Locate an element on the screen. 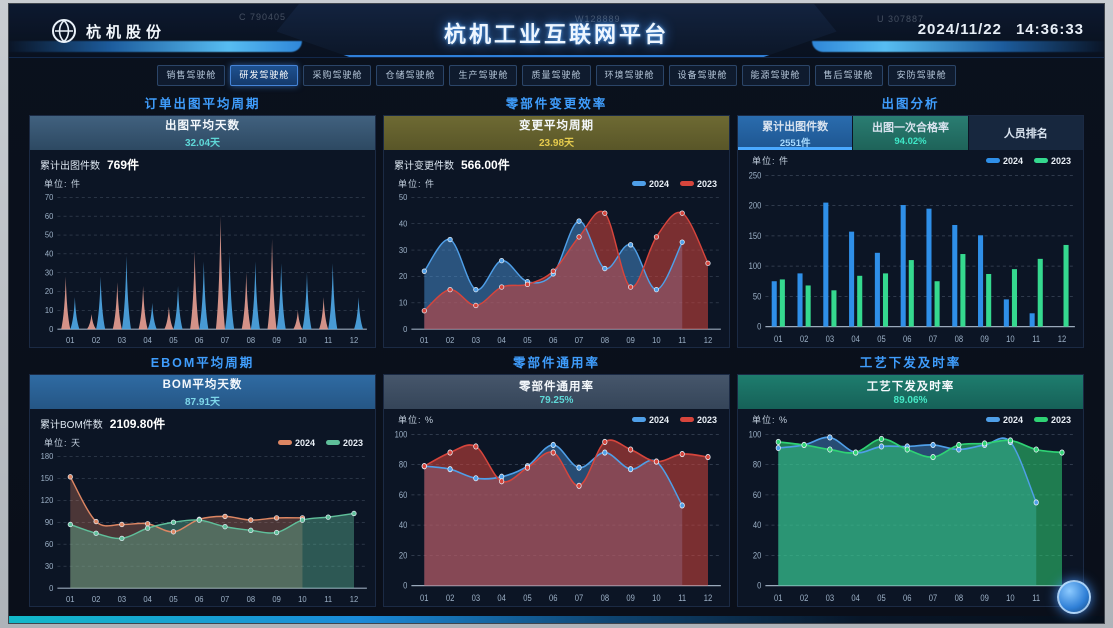 This screenshot has height=628, width=1113. watermark: U 307887 is located at coordinates (901, 19).